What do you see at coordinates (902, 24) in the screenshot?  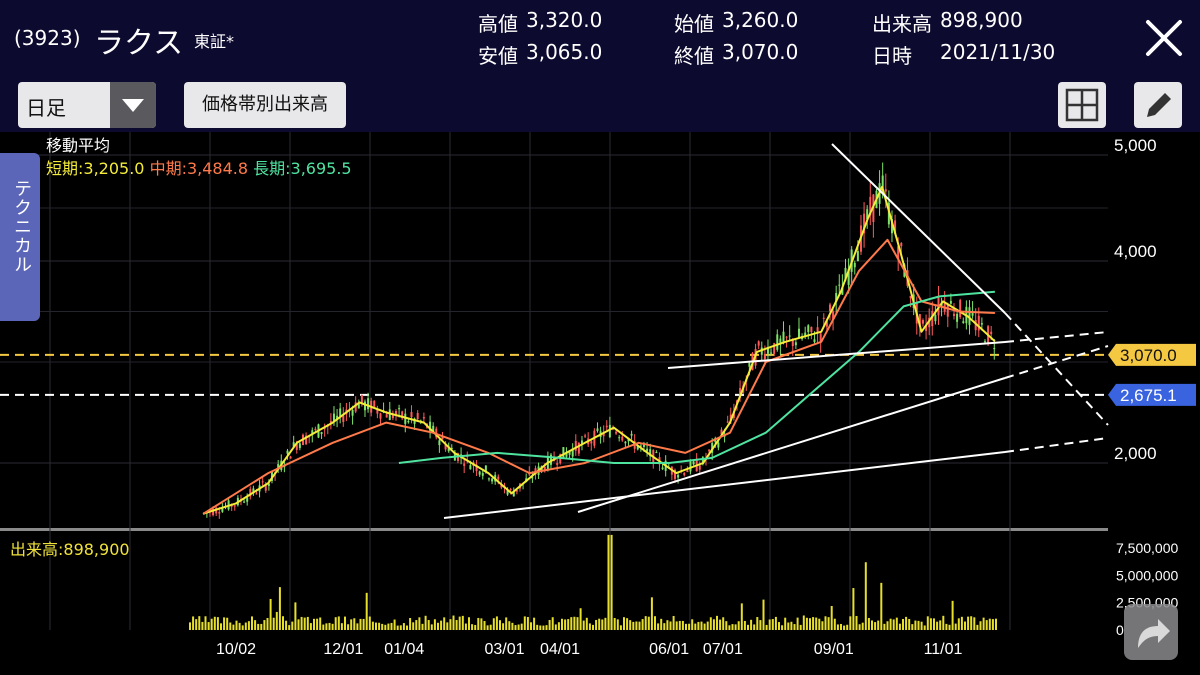 I see `volume-label: 出来高` at bounding box center [902, 24].